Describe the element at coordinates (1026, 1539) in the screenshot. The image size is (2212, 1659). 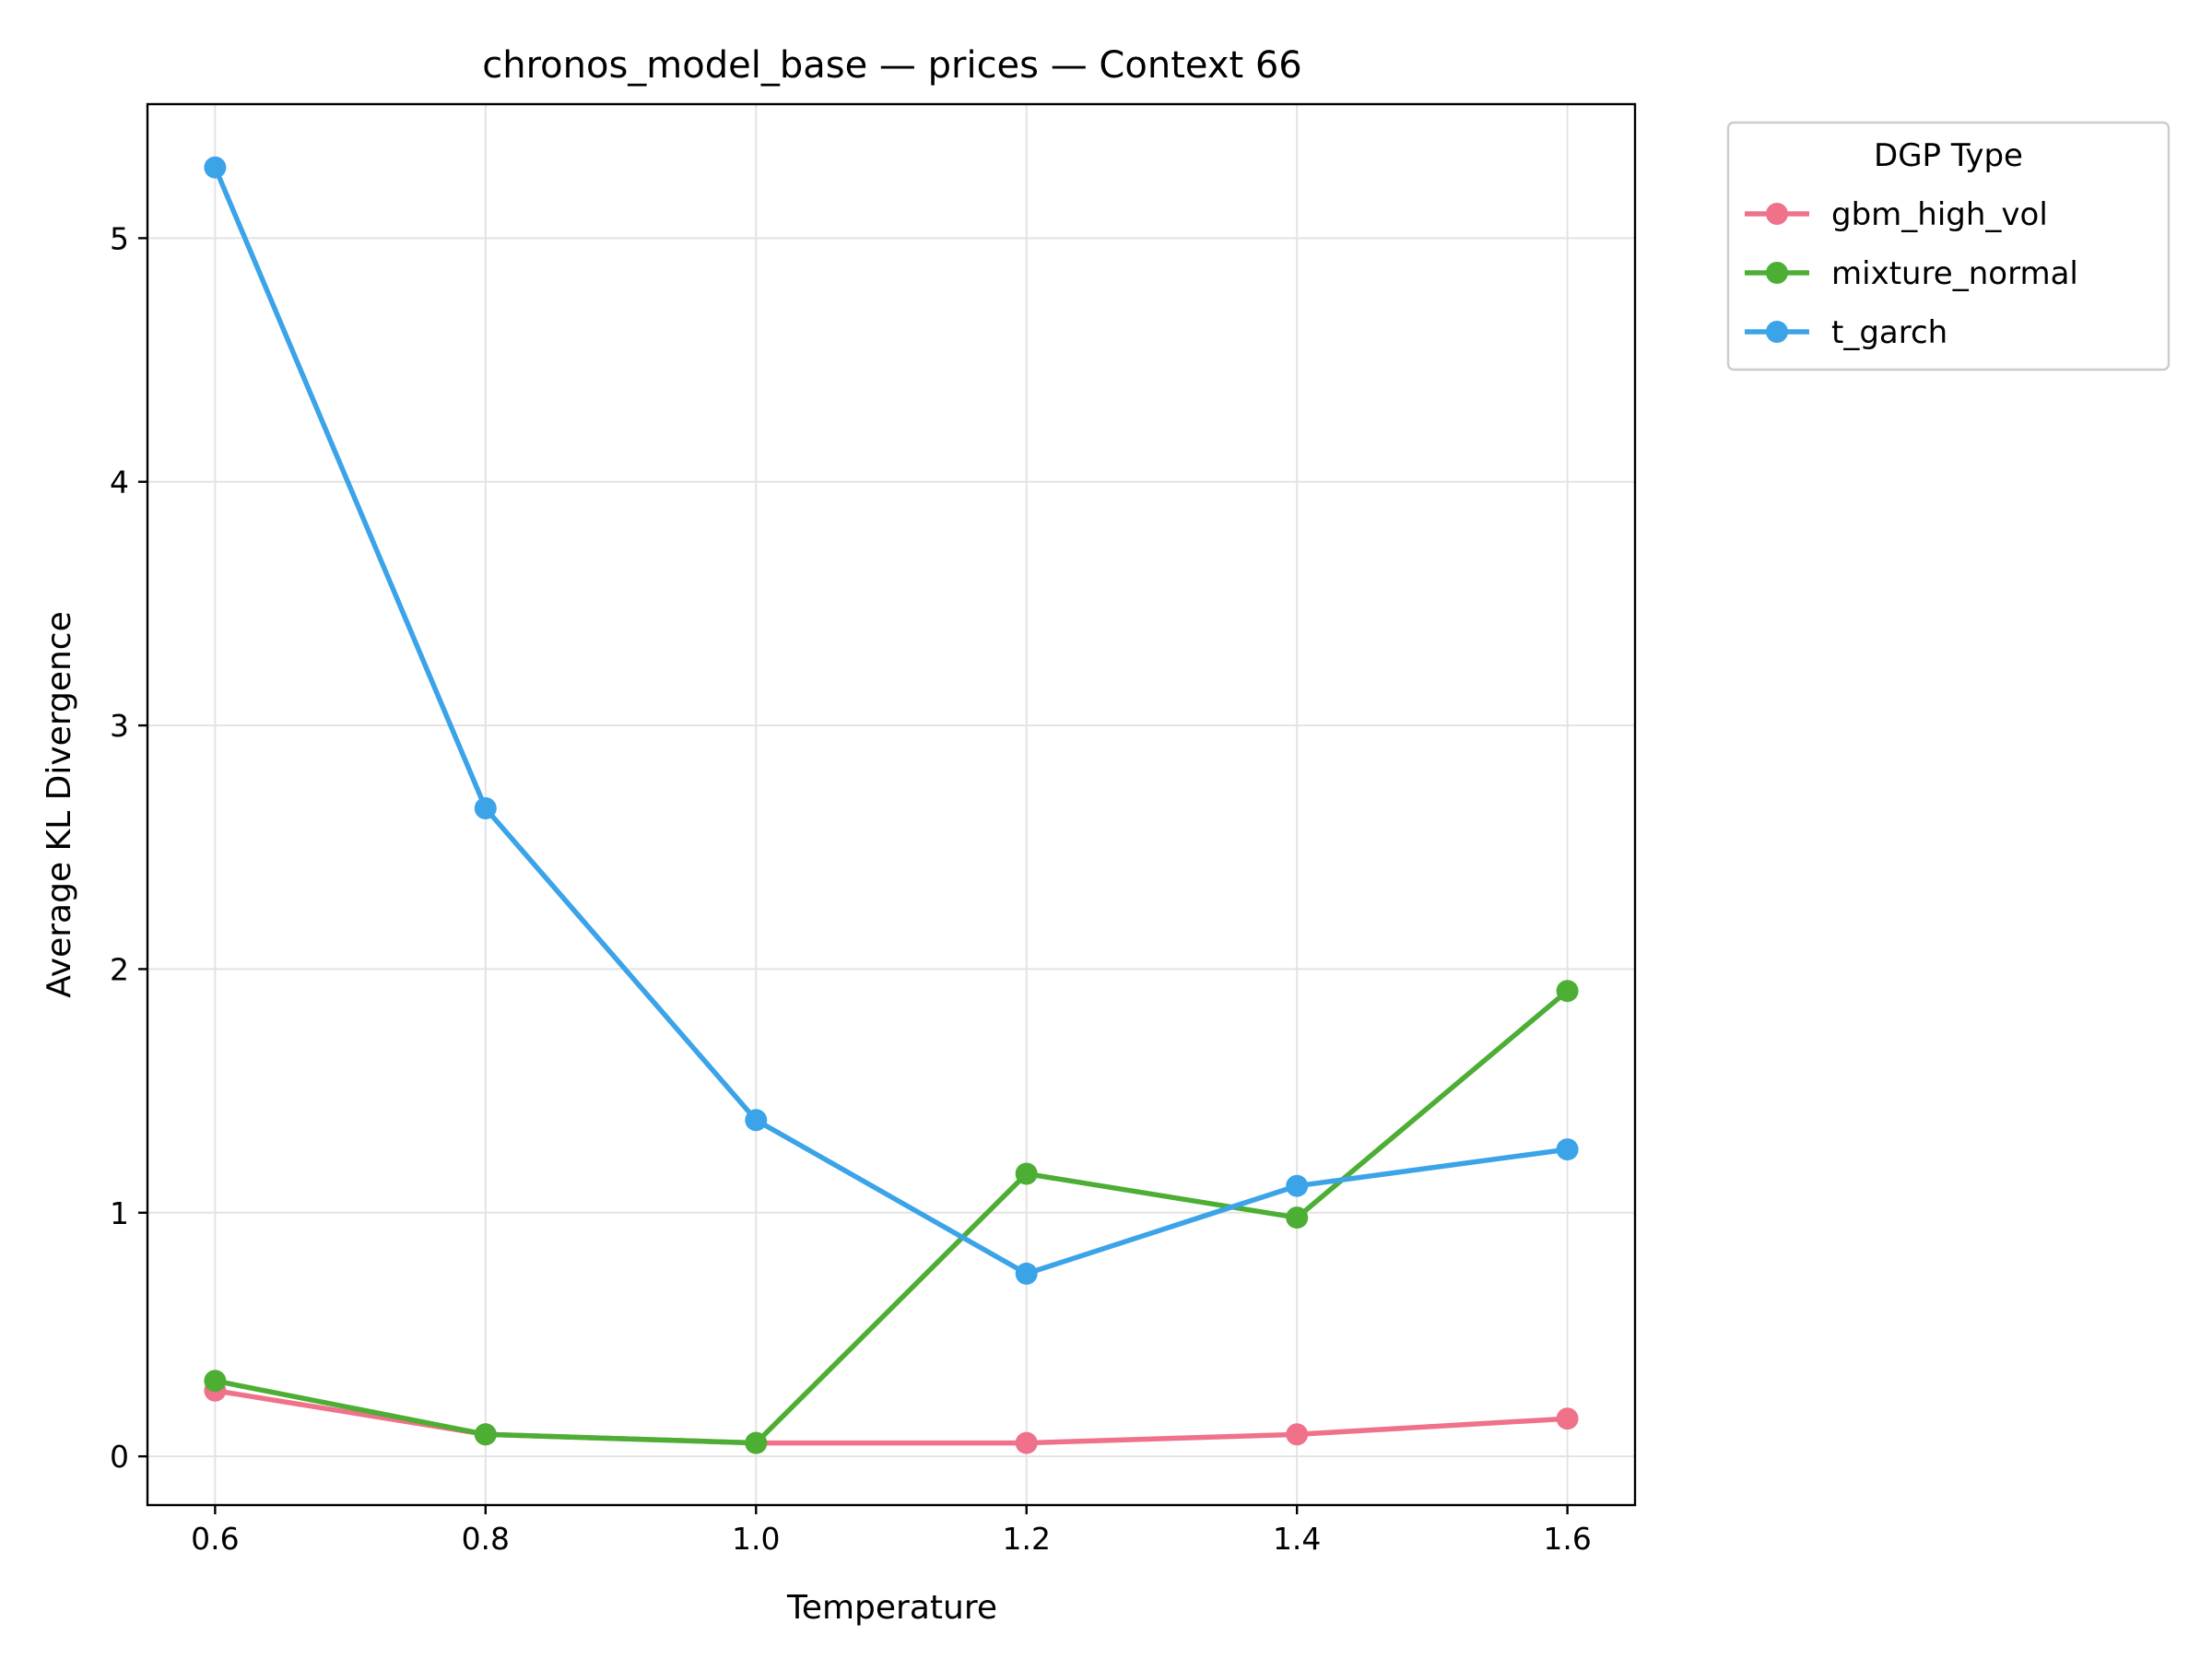
I see `x-tick-label: 1.2` at that location.